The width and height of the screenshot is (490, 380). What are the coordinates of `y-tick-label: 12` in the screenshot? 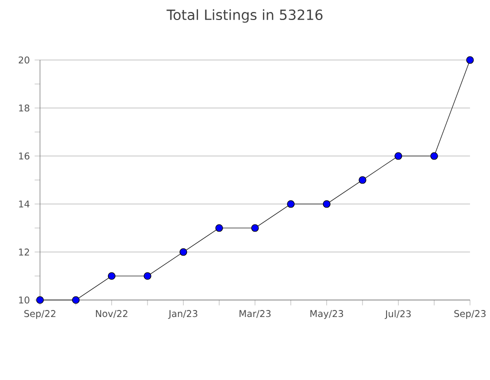 It's located at (24, 252).